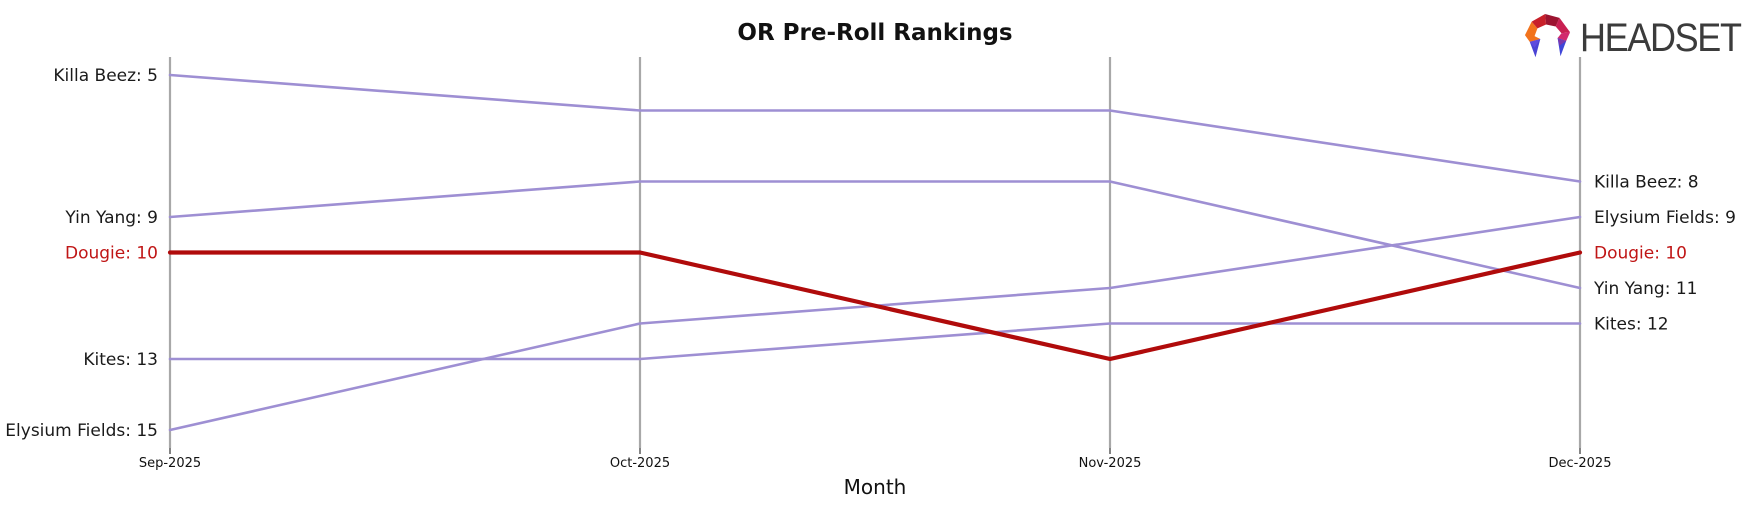 The image size is (1764, 507). What do you see at coordinates (1640, 254) in the screenshot?
I see `series-end-label-dougie: Dougie: 10` at bounding box center [1640, 254].